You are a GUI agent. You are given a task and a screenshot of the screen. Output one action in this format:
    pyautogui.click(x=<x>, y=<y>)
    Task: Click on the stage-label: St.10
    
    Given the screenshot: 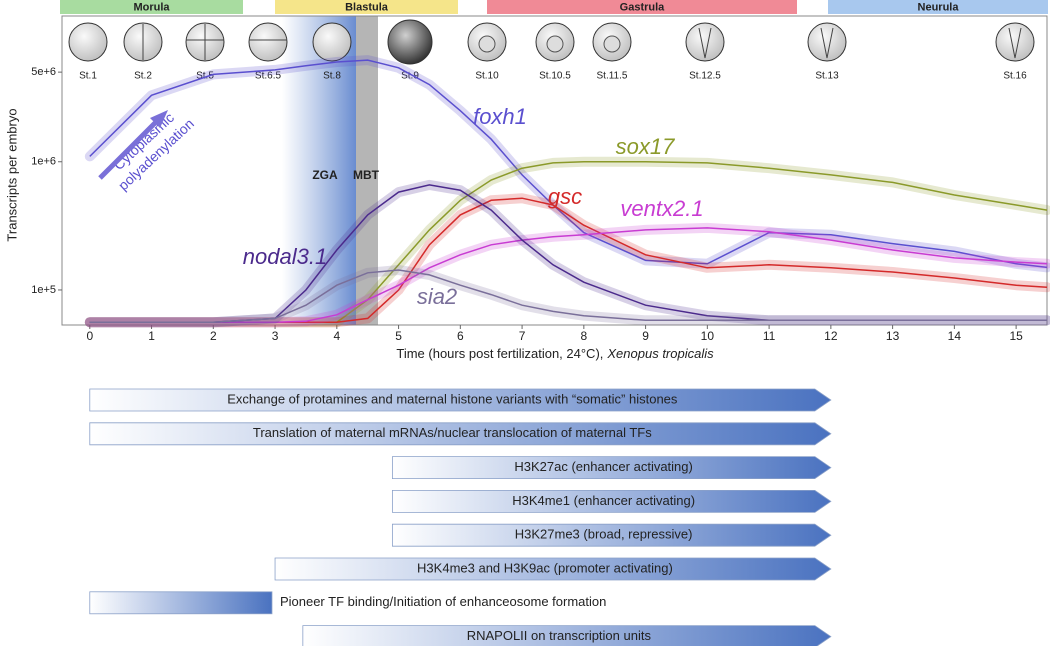 What is the action you would take?
    pyautogui.click(x=487, y=76)
    